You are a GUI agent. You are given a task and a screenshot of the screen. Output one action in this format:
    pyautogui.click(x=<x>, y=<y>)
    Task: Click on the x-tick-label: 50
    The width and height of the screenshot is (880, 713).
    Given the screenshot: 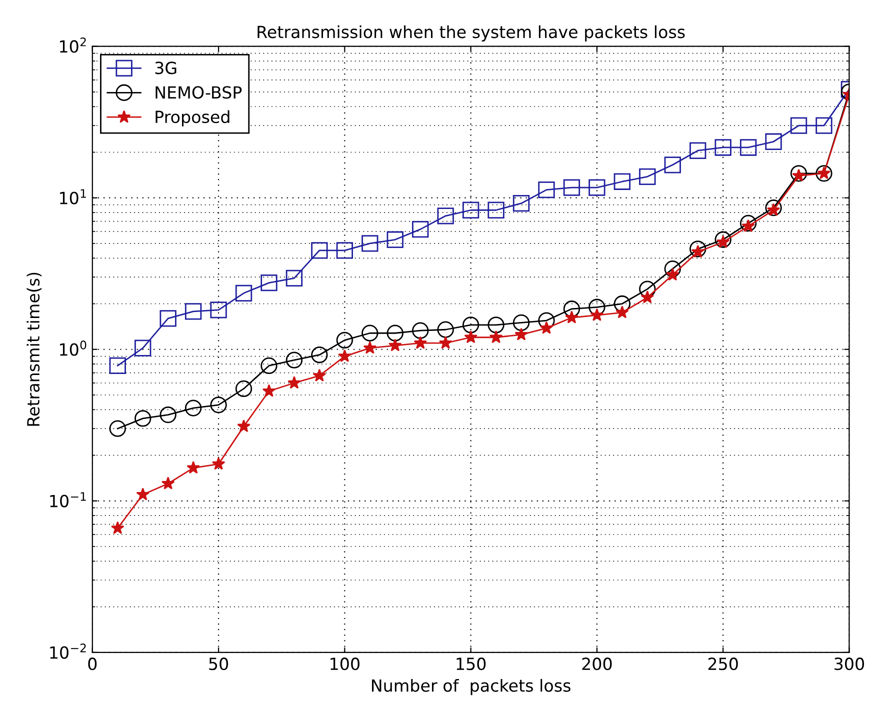 What is the action you would take?
    pyautogui.click(x=218, y=664)
    